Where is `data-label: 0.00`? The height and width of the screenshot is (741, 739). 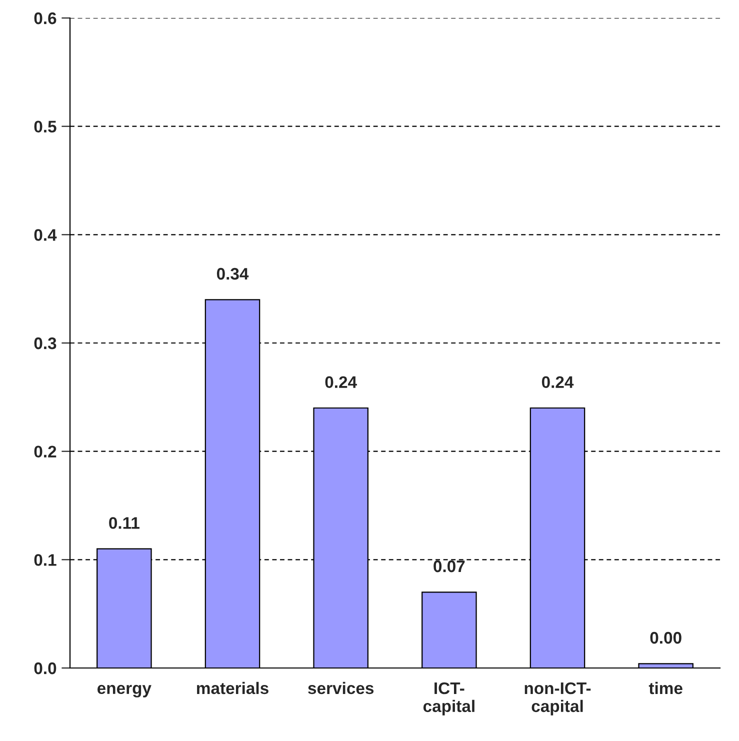 data-label: 0.00 is located at coordinates (666, 638).